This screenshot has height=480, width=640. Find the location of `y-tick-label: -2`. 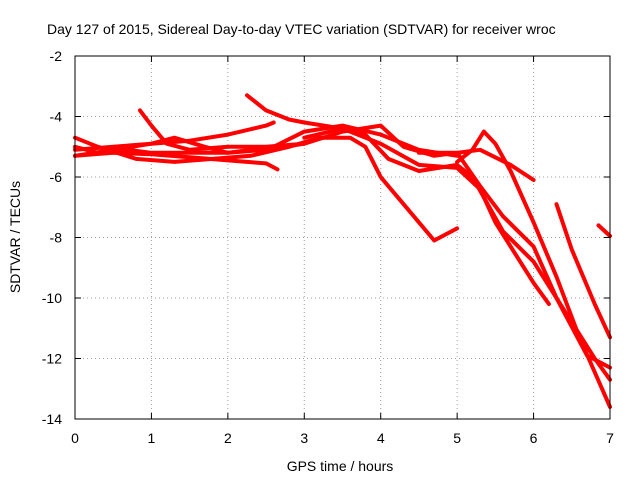

y-tick-label: -2 is located at coordinates (56, 56).